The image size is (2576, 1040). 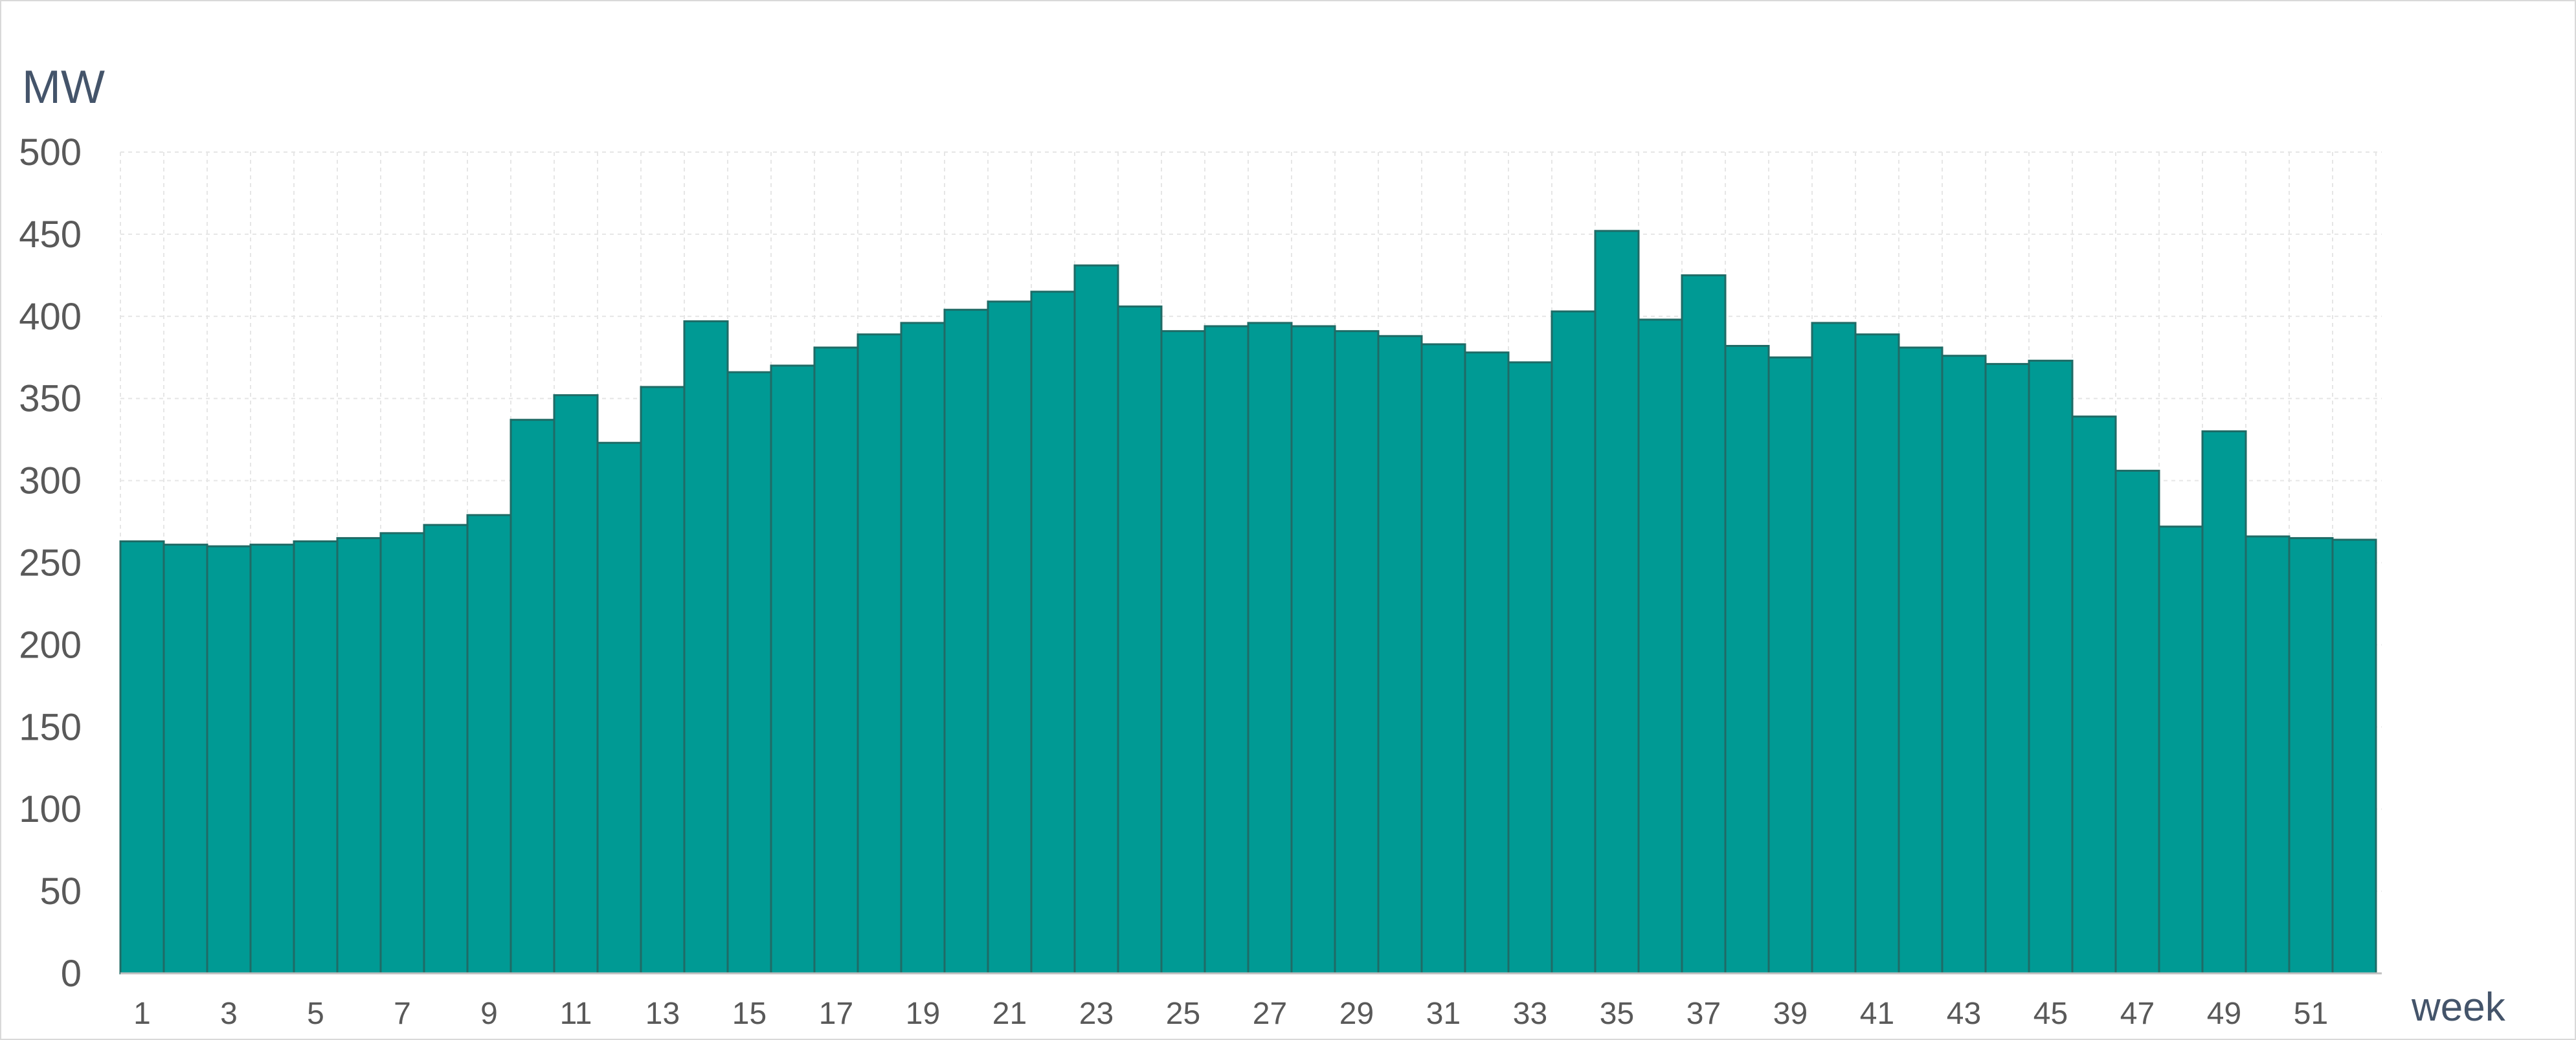 I want to click on y-tick-label: 200, so click(x=51, y=645).